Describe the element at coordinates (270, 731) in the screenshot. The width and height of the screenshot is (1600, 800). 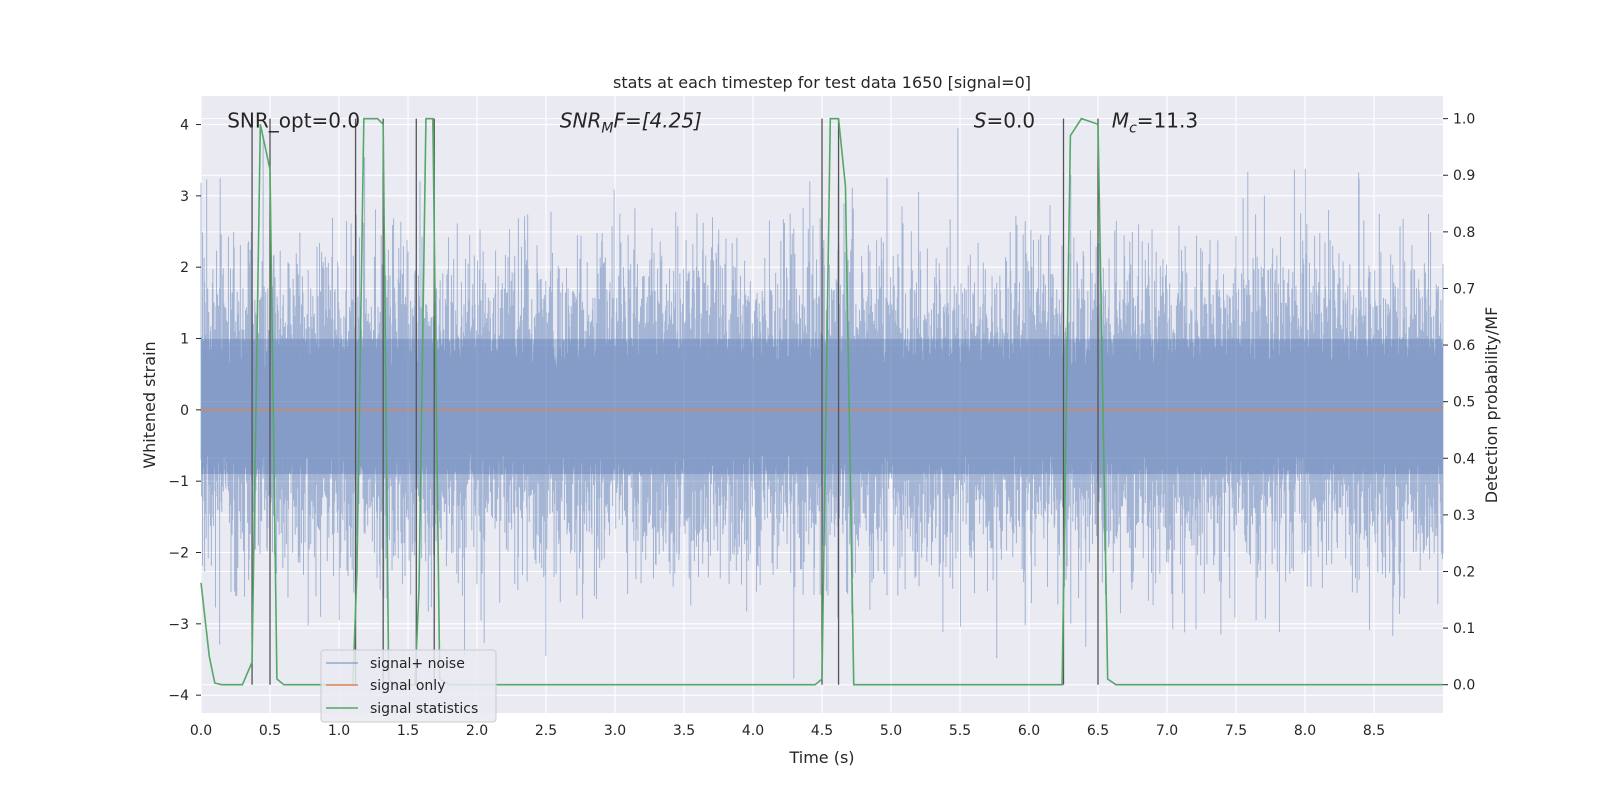
I see `x-tick-label-1: 0.5` at that location.